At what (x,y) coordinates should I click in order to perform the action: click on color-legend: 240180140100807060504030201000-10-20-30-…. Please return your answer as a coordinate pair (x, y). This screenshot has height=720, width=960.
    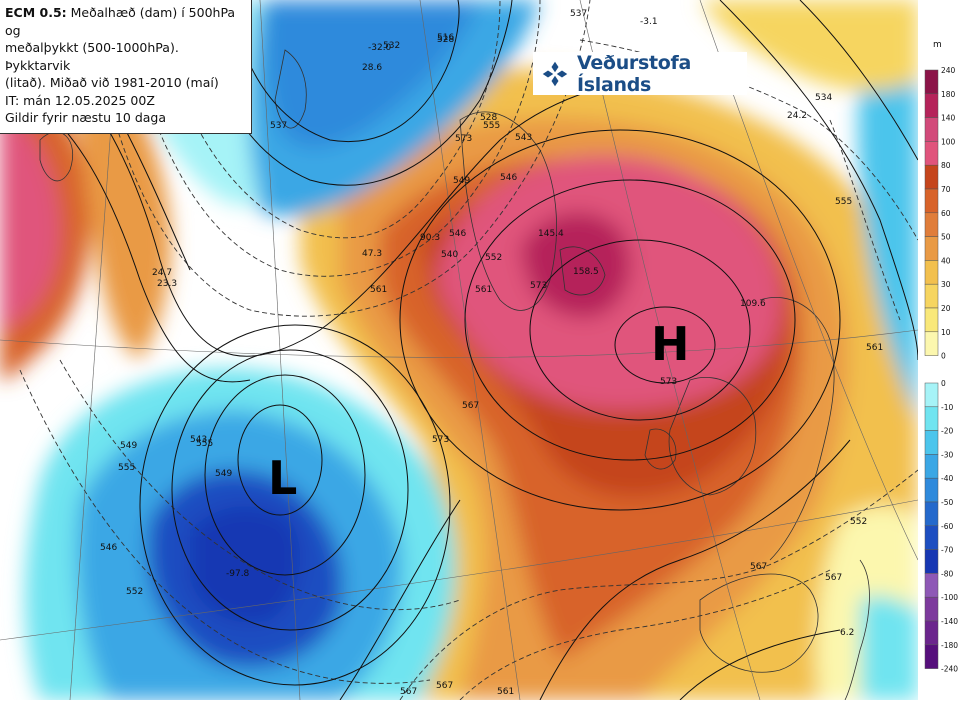
    Looking at the image, I should click on (941, 370).